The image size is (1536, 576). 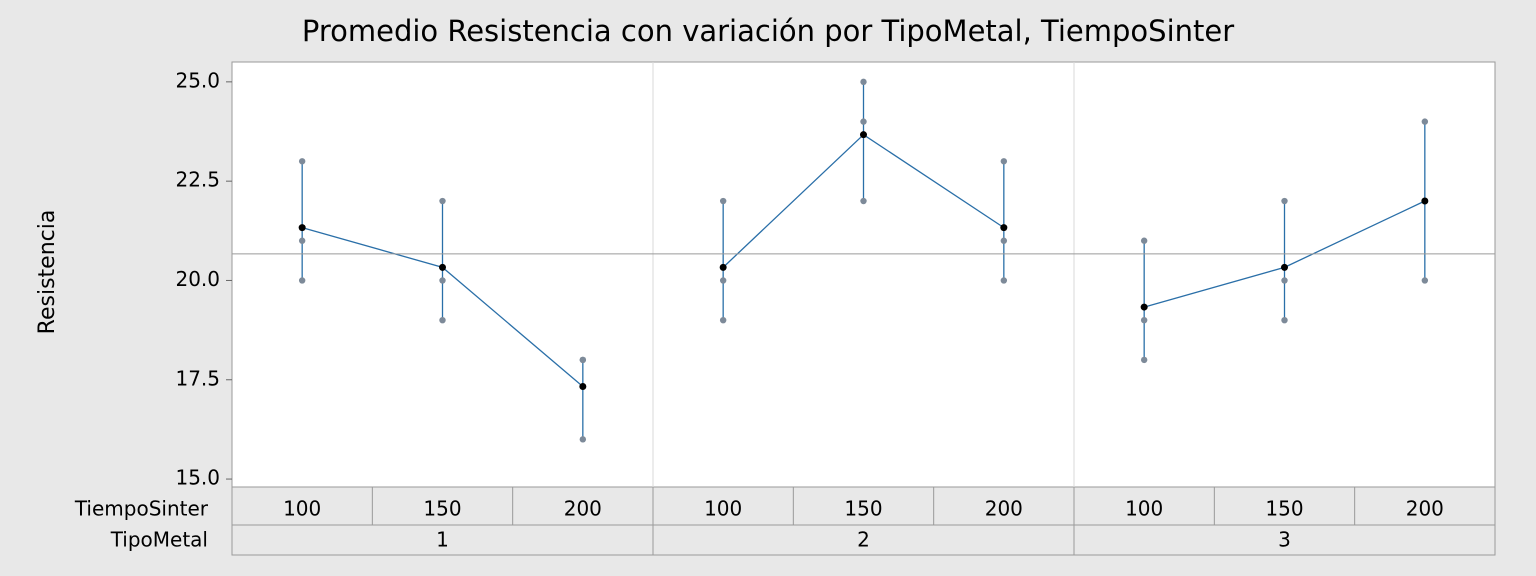 What do you see at coordinates (141, 509) in the screenshot?
I see `row-label: TiempoSinter` at bounding box center [141, 509].